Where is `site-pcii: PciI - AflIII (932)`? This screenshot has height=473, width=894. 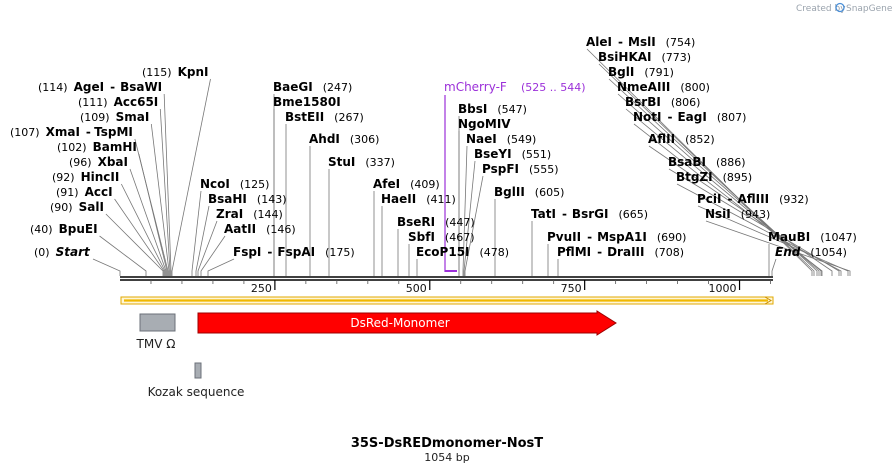 site-pcii: PciI - AflIII (932) is located at coordinates (753, 199).